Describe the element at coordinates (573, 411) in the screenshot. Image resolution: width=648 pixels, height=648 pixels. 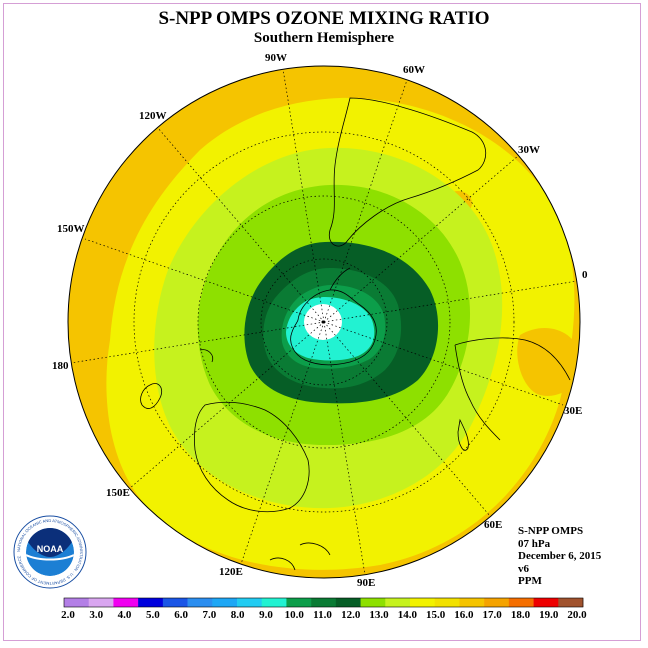
I see `lon-label-30e: 30E` at that location.